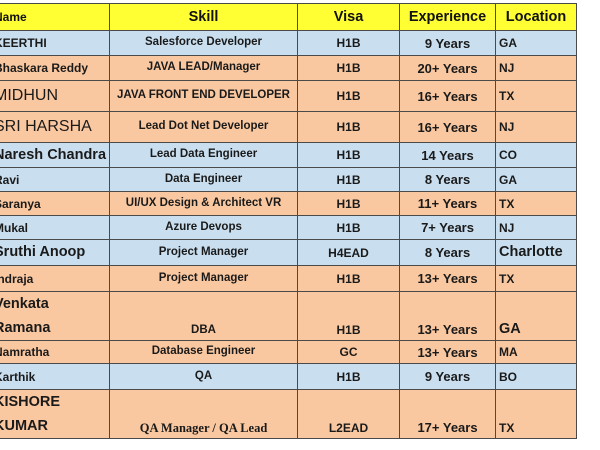 The image size is (600, 450). I want to click on cell-skill: UI/UX Design & Architect VR, so click(204, 203).